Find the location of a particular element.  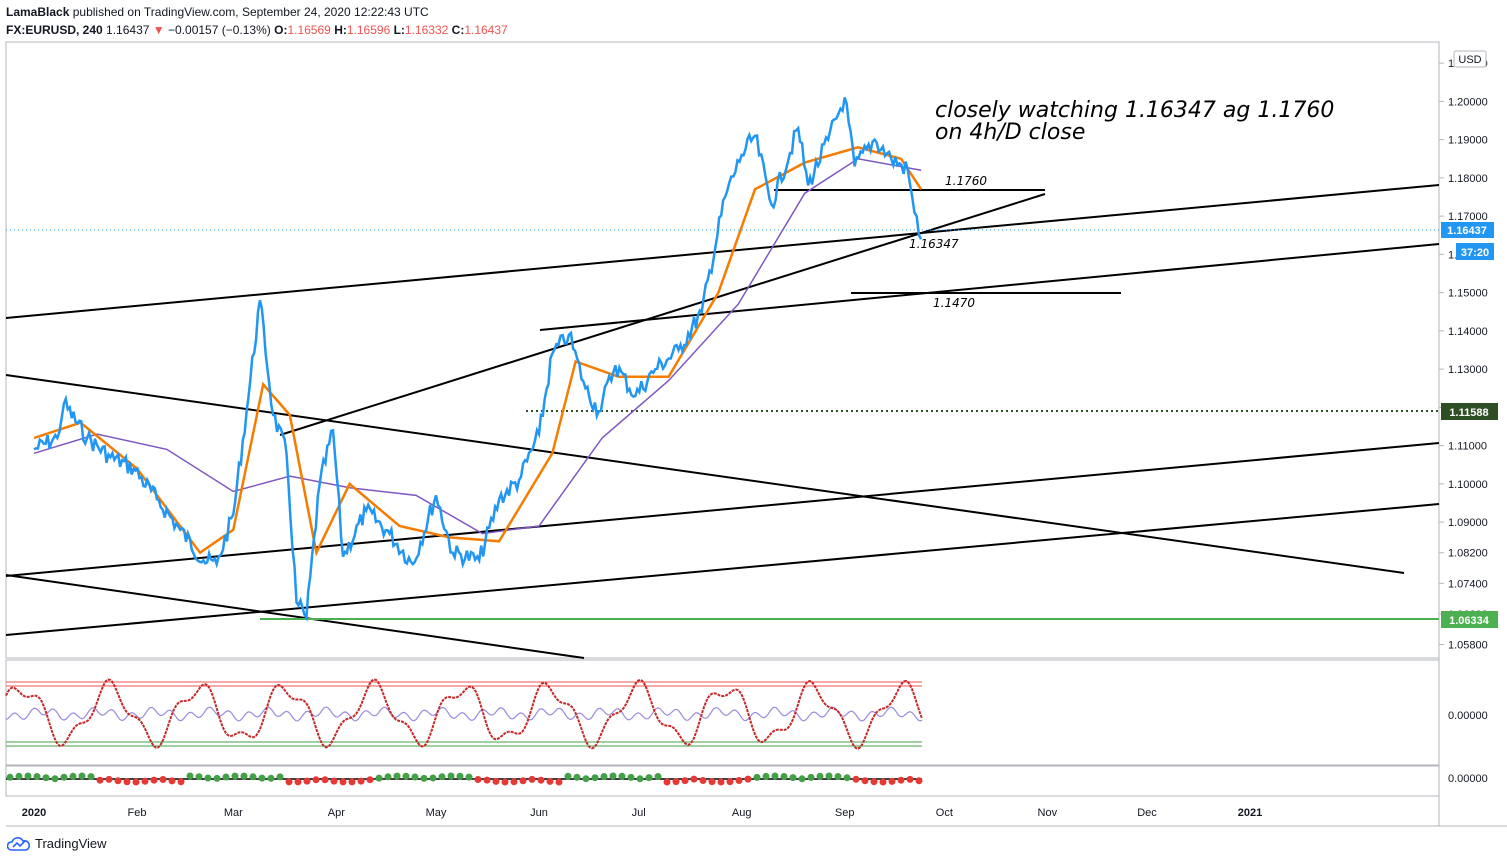

last-price: 1.16437 is located at coordinates (128, 30).